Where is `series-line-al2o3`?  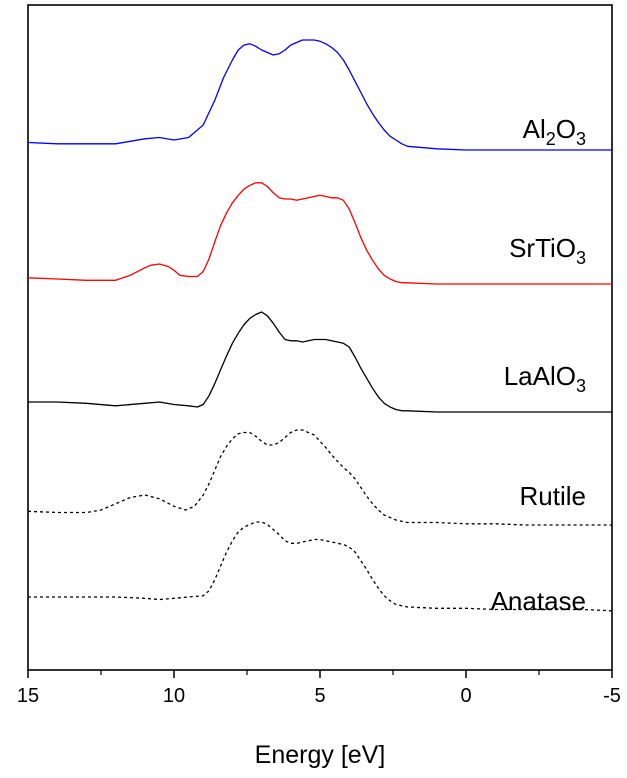
series-line-al2o3 is located at coordinates (319, 95).